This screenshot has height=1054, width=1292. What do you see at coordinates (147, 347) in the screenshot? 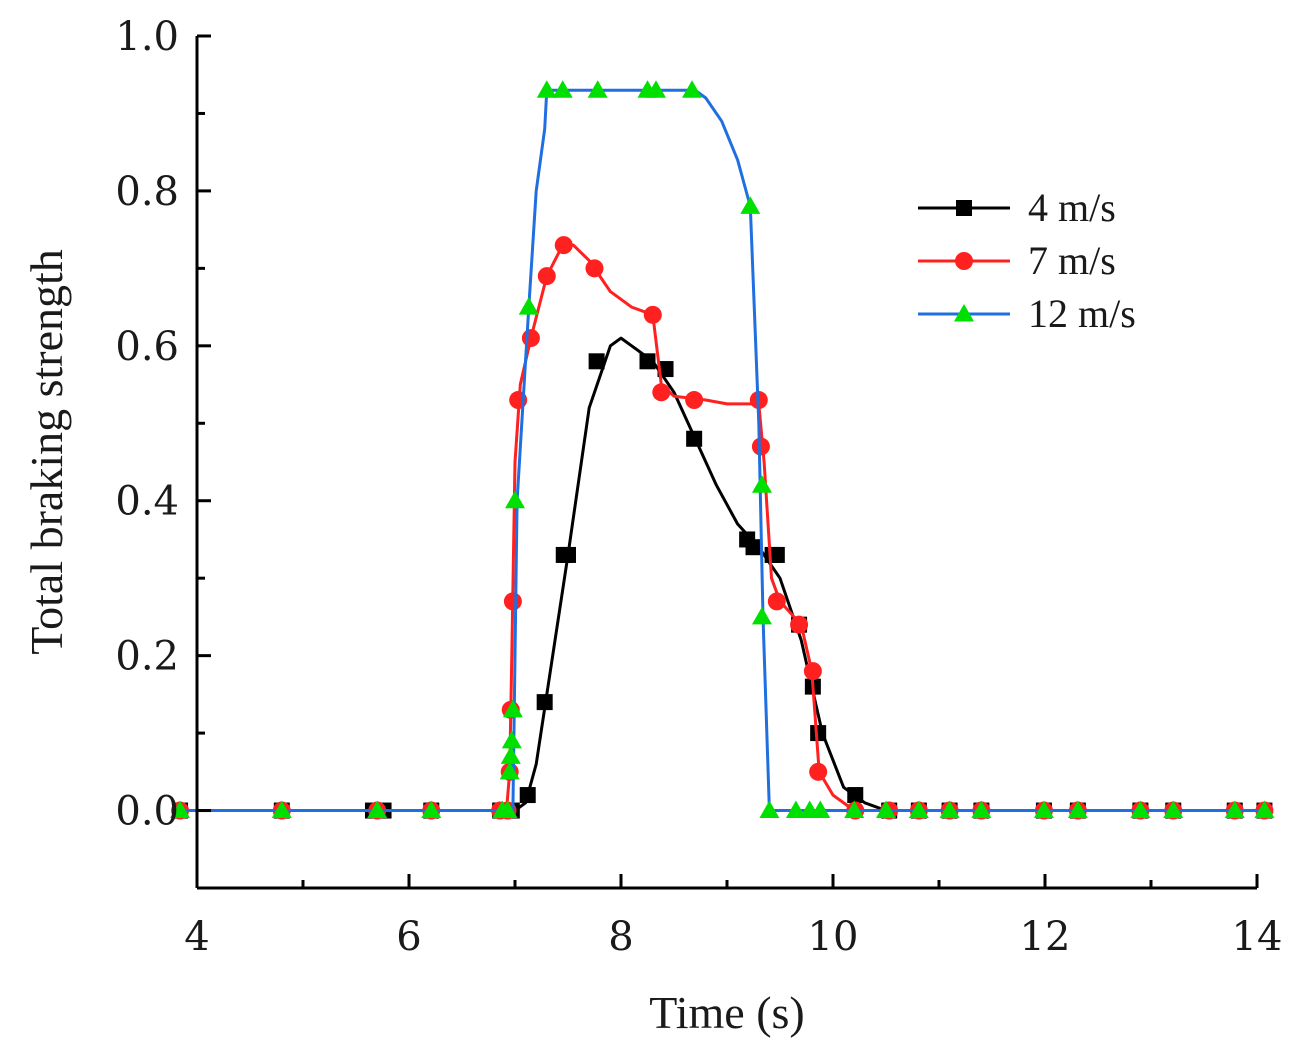
I see `y-tick-label-3: 0.6` at bounding box center [147, 347].